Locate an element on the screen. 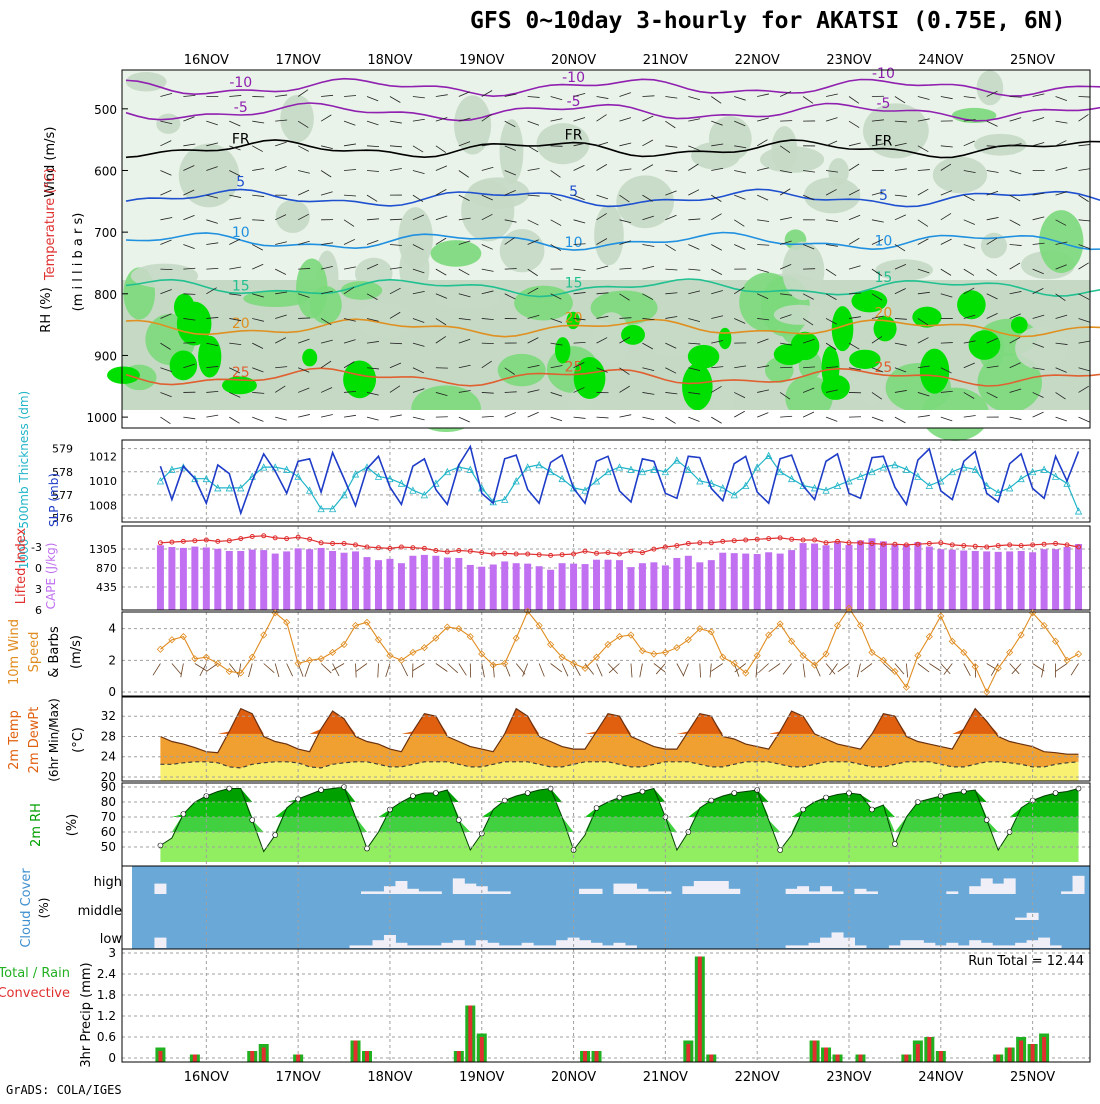 Image resolution: width=1100 pixels, height=1104 pixels. isotherm-label: 5 is located at coordinates (883, 196).